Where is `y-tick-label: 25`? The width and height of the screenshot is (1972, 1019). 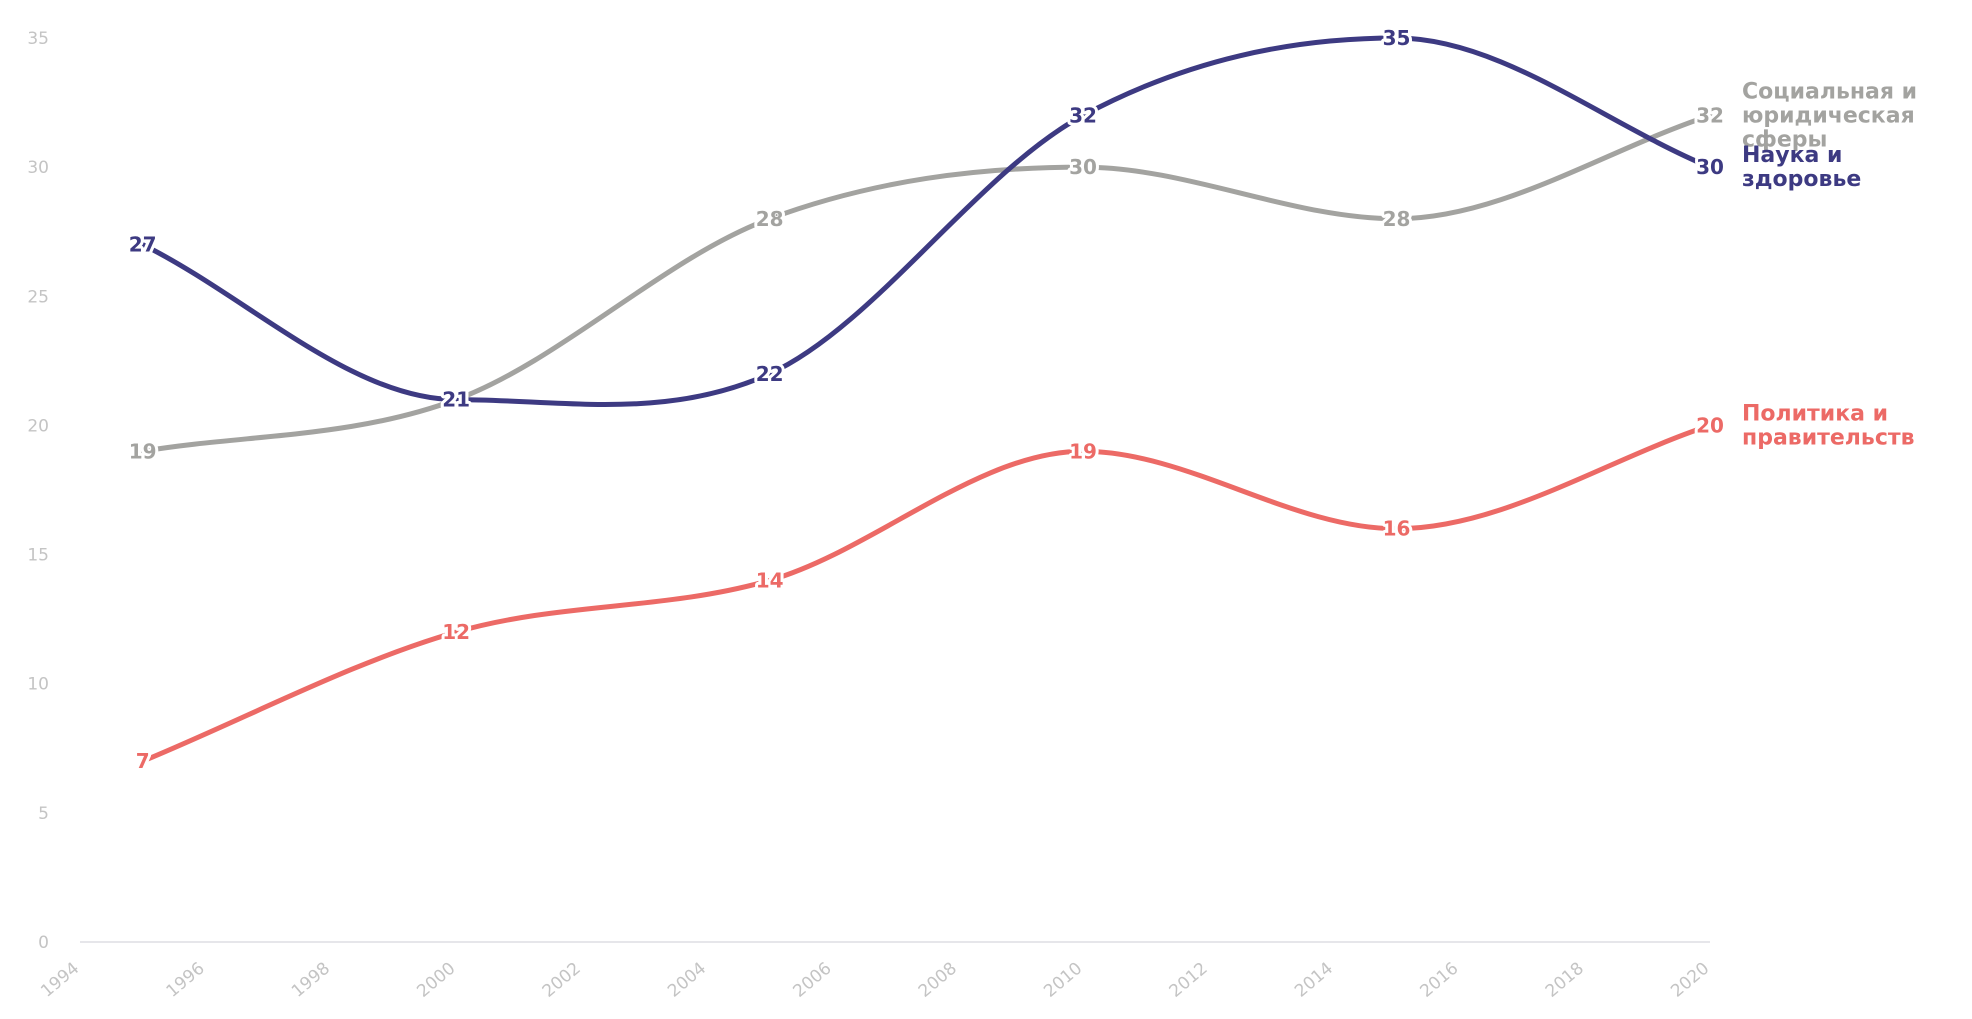
y-tick-label: 25 is located at coordinates (38, 297).